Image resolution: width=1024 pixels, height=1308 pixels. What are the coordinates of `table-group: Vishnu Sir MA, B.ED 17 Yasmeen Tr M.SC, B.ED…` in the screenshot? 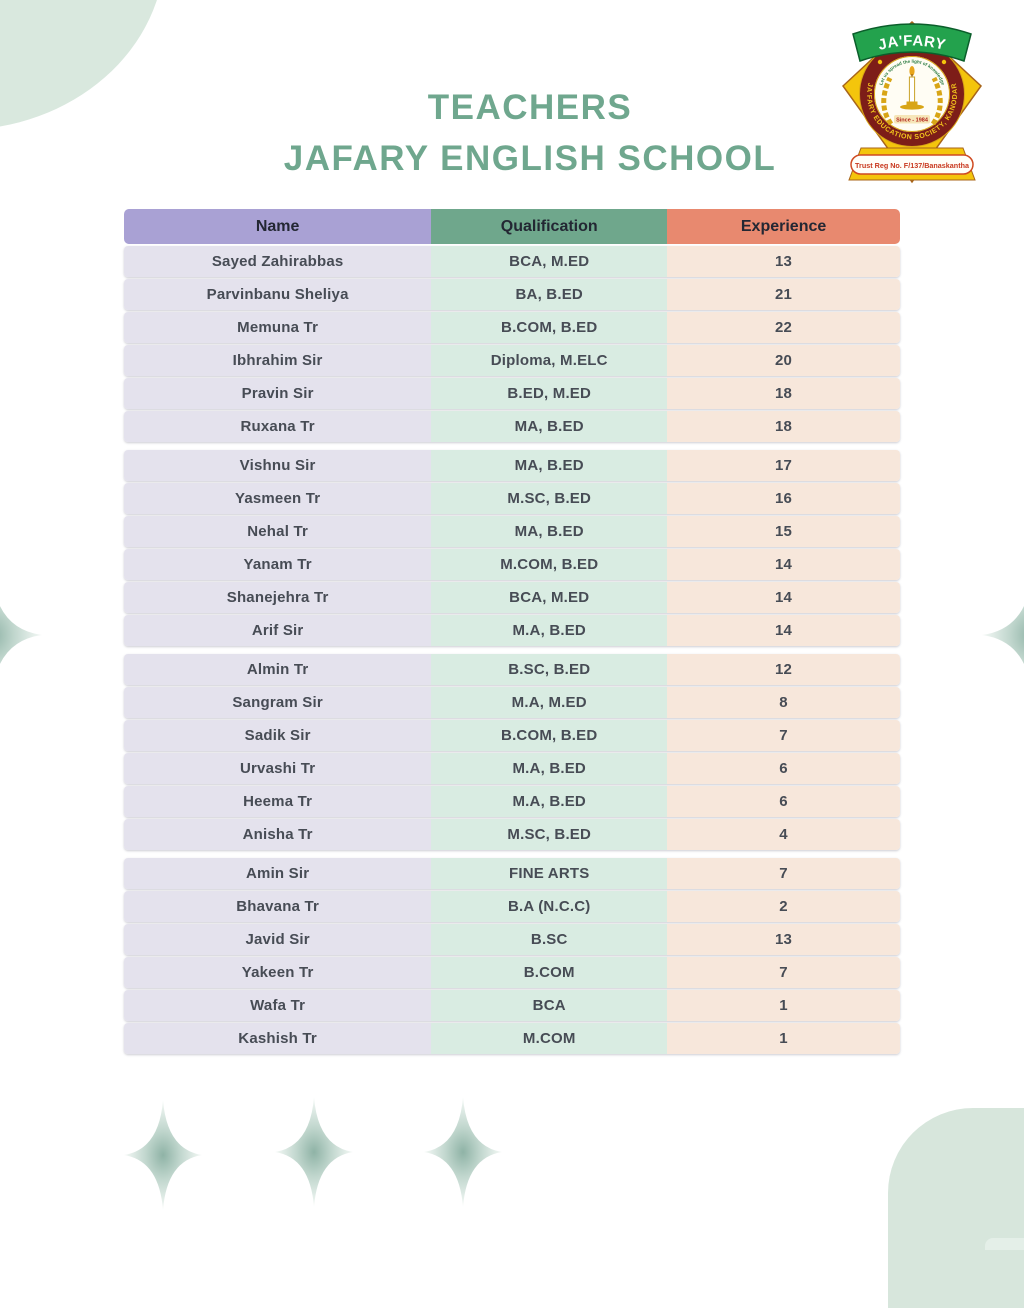 It's located at (512, 548).